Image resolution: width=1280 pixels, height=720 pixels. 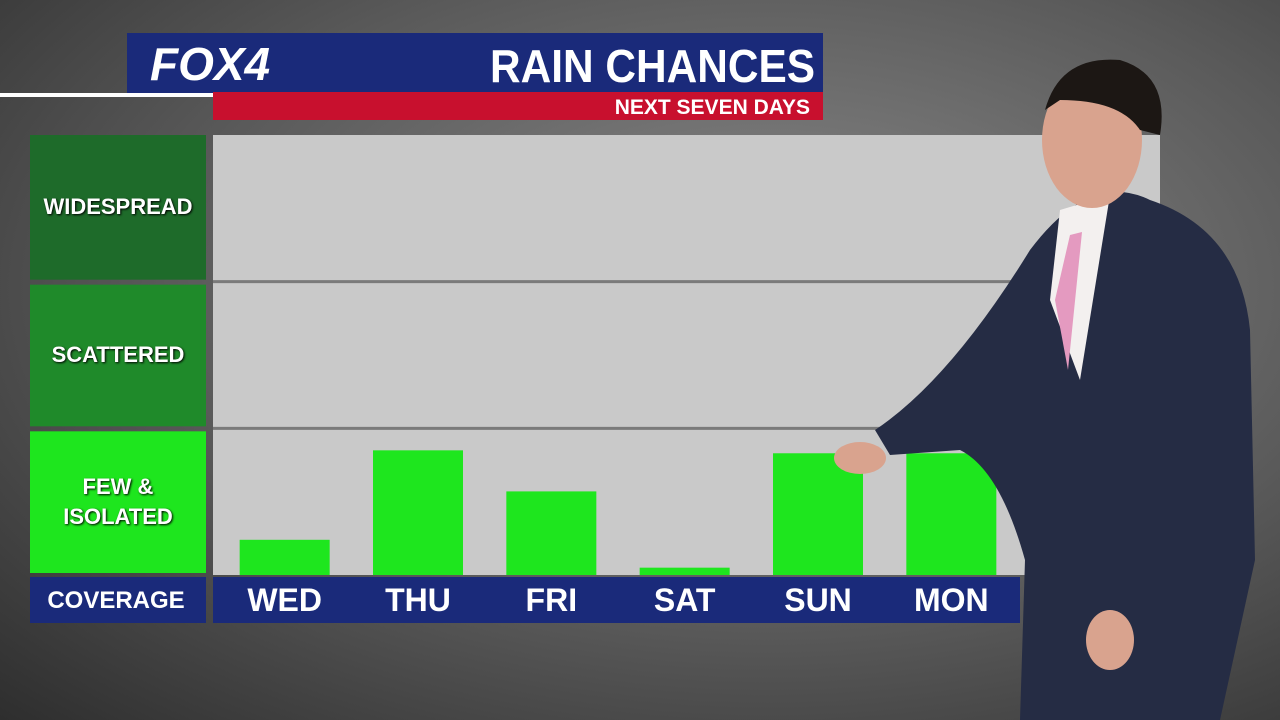 I want to click on x-tick-label: SAT, so click(x=685, y=600).